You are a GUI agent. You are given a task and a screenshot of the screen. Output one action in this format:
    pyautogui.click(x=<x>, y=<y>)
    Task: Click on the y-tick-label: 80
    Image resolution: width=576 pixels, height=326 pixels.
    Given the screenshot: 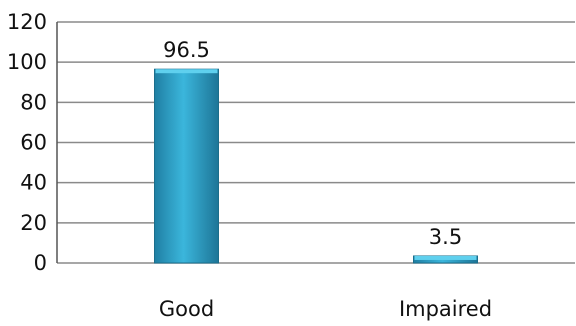 What is the action you would take?
    pyautogui.click(x=33, y=102)
    